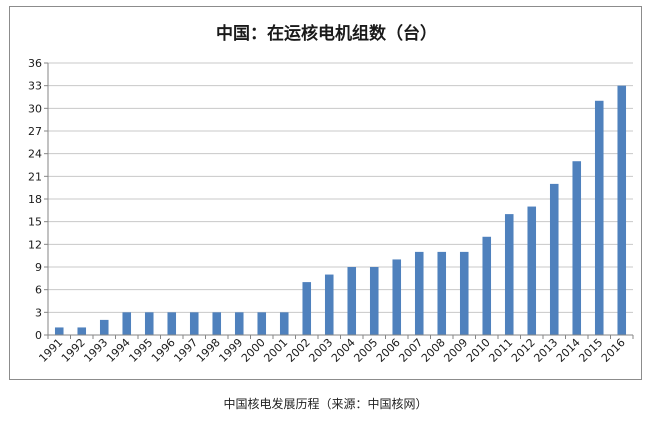 This screenshot has width=651, height=427. What do you see at coordinates (73, 350) in the screenshot?
I see `x-tick-label: 1992` at bounding box center [73, 350].